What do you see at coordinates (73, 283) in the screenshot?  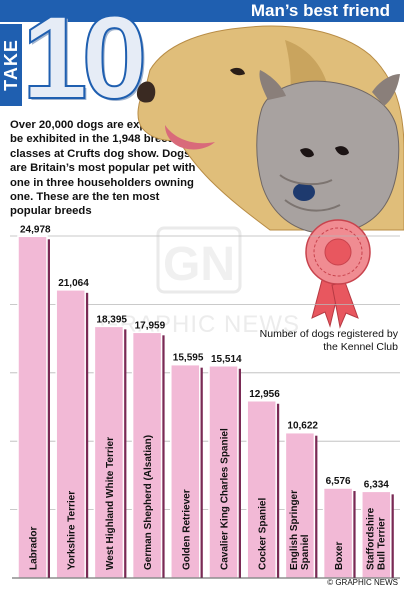 I see `bar-value-label-1: 21,064` at bounding box center [73, 283].